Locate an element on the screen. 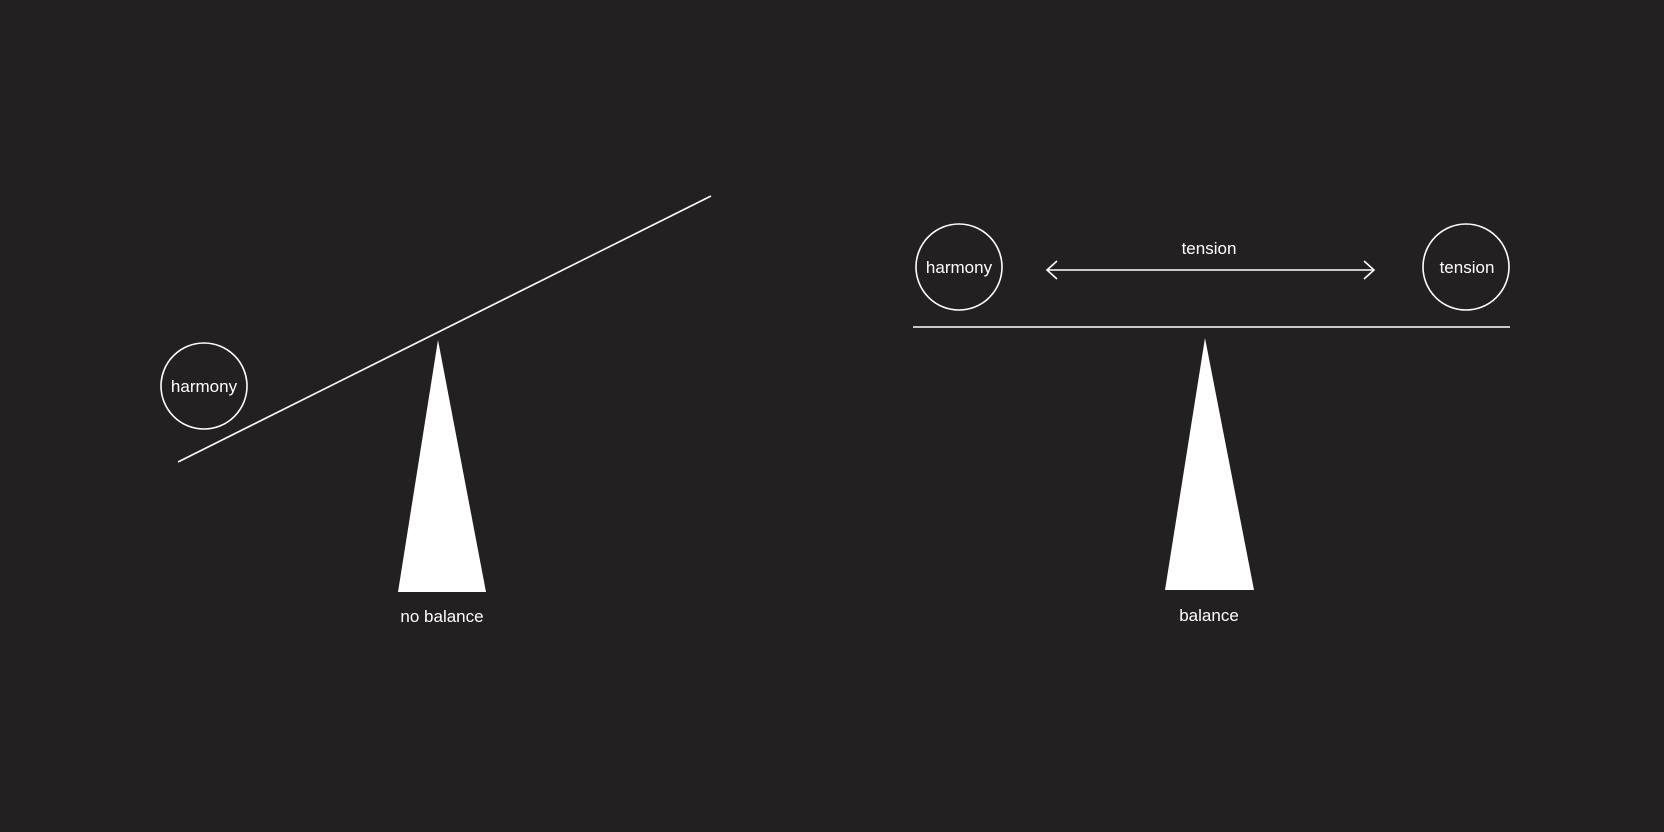 The width and height of the screenshot is (1664, 832). no-balance-label: no balance is located at coordinates (441, 616).